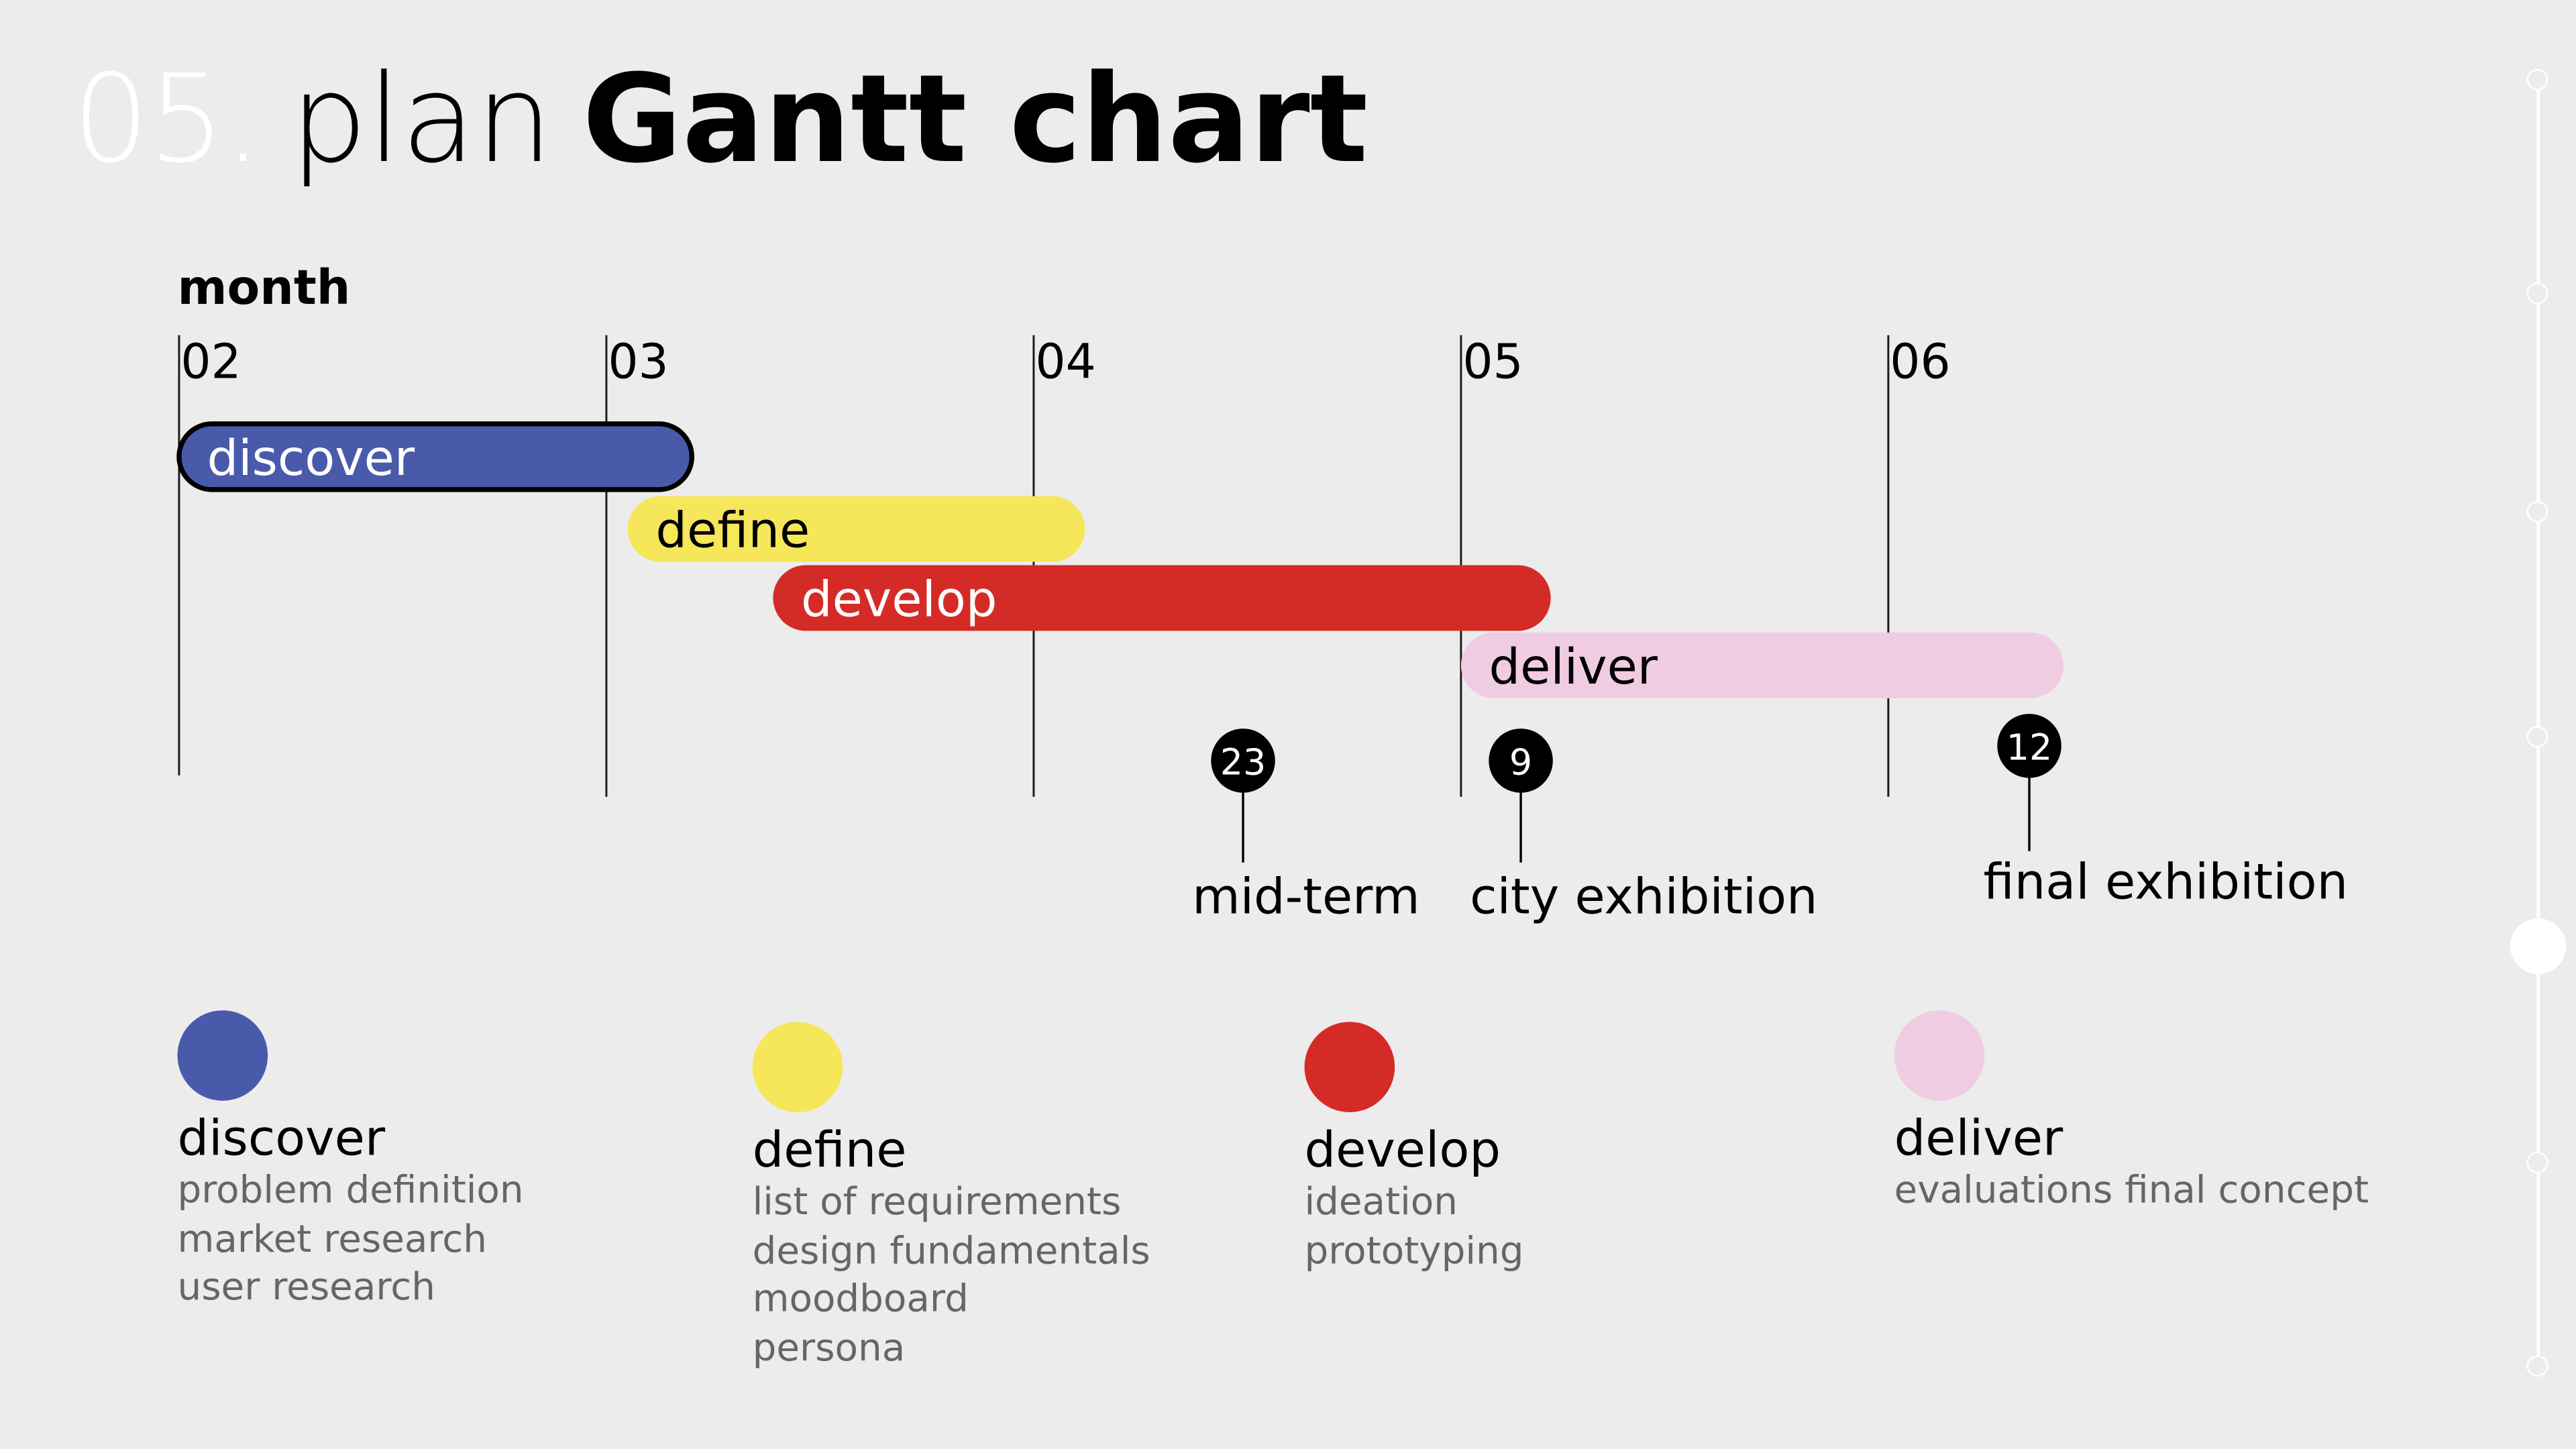 The width and height of the screenshot is (2576, 1449). I want to click on month-tick-label: 02, so click(210, 361).